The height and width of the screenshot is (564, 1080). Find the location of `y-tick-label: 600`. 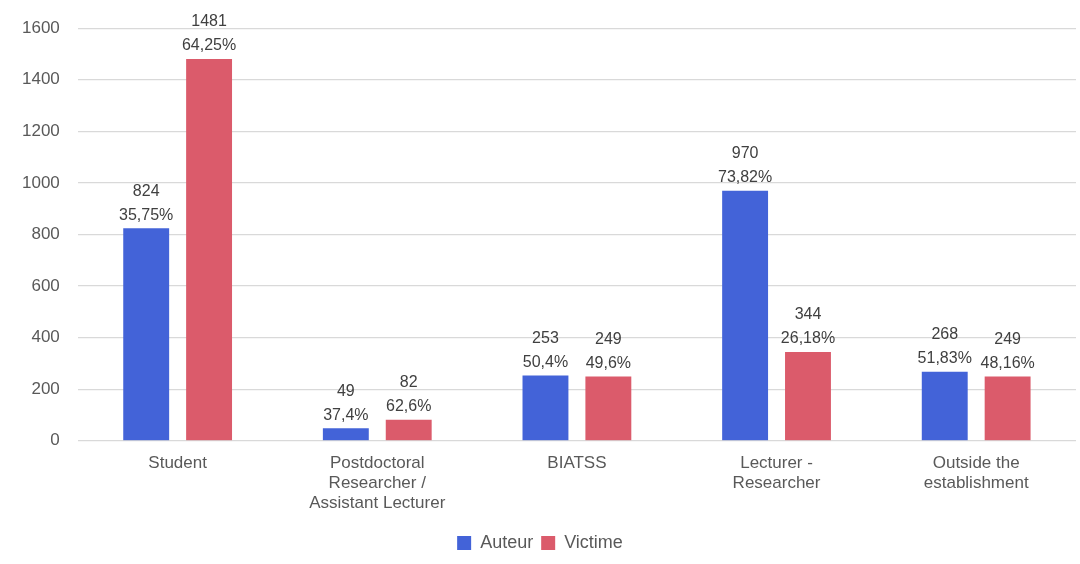

y-tick-label: 600 is located at coordinates (45, 285).